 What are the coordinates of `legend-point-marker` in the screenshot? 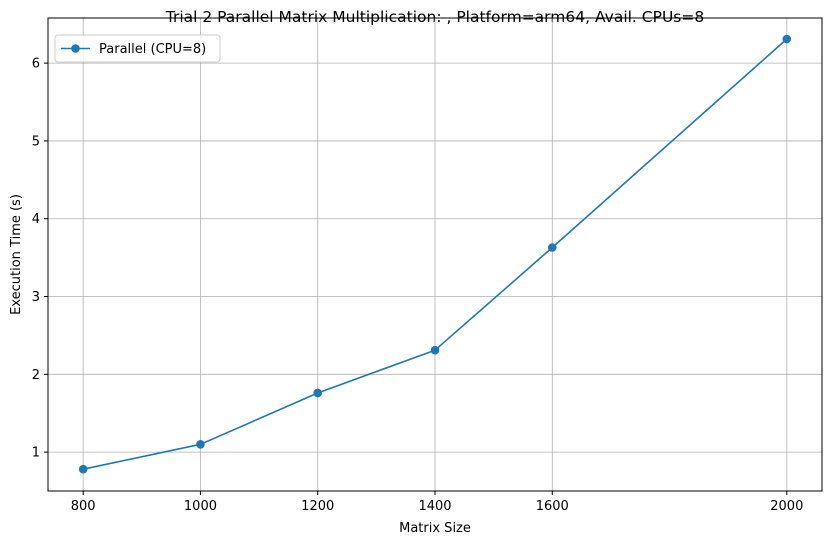 It's located at (75, 48).